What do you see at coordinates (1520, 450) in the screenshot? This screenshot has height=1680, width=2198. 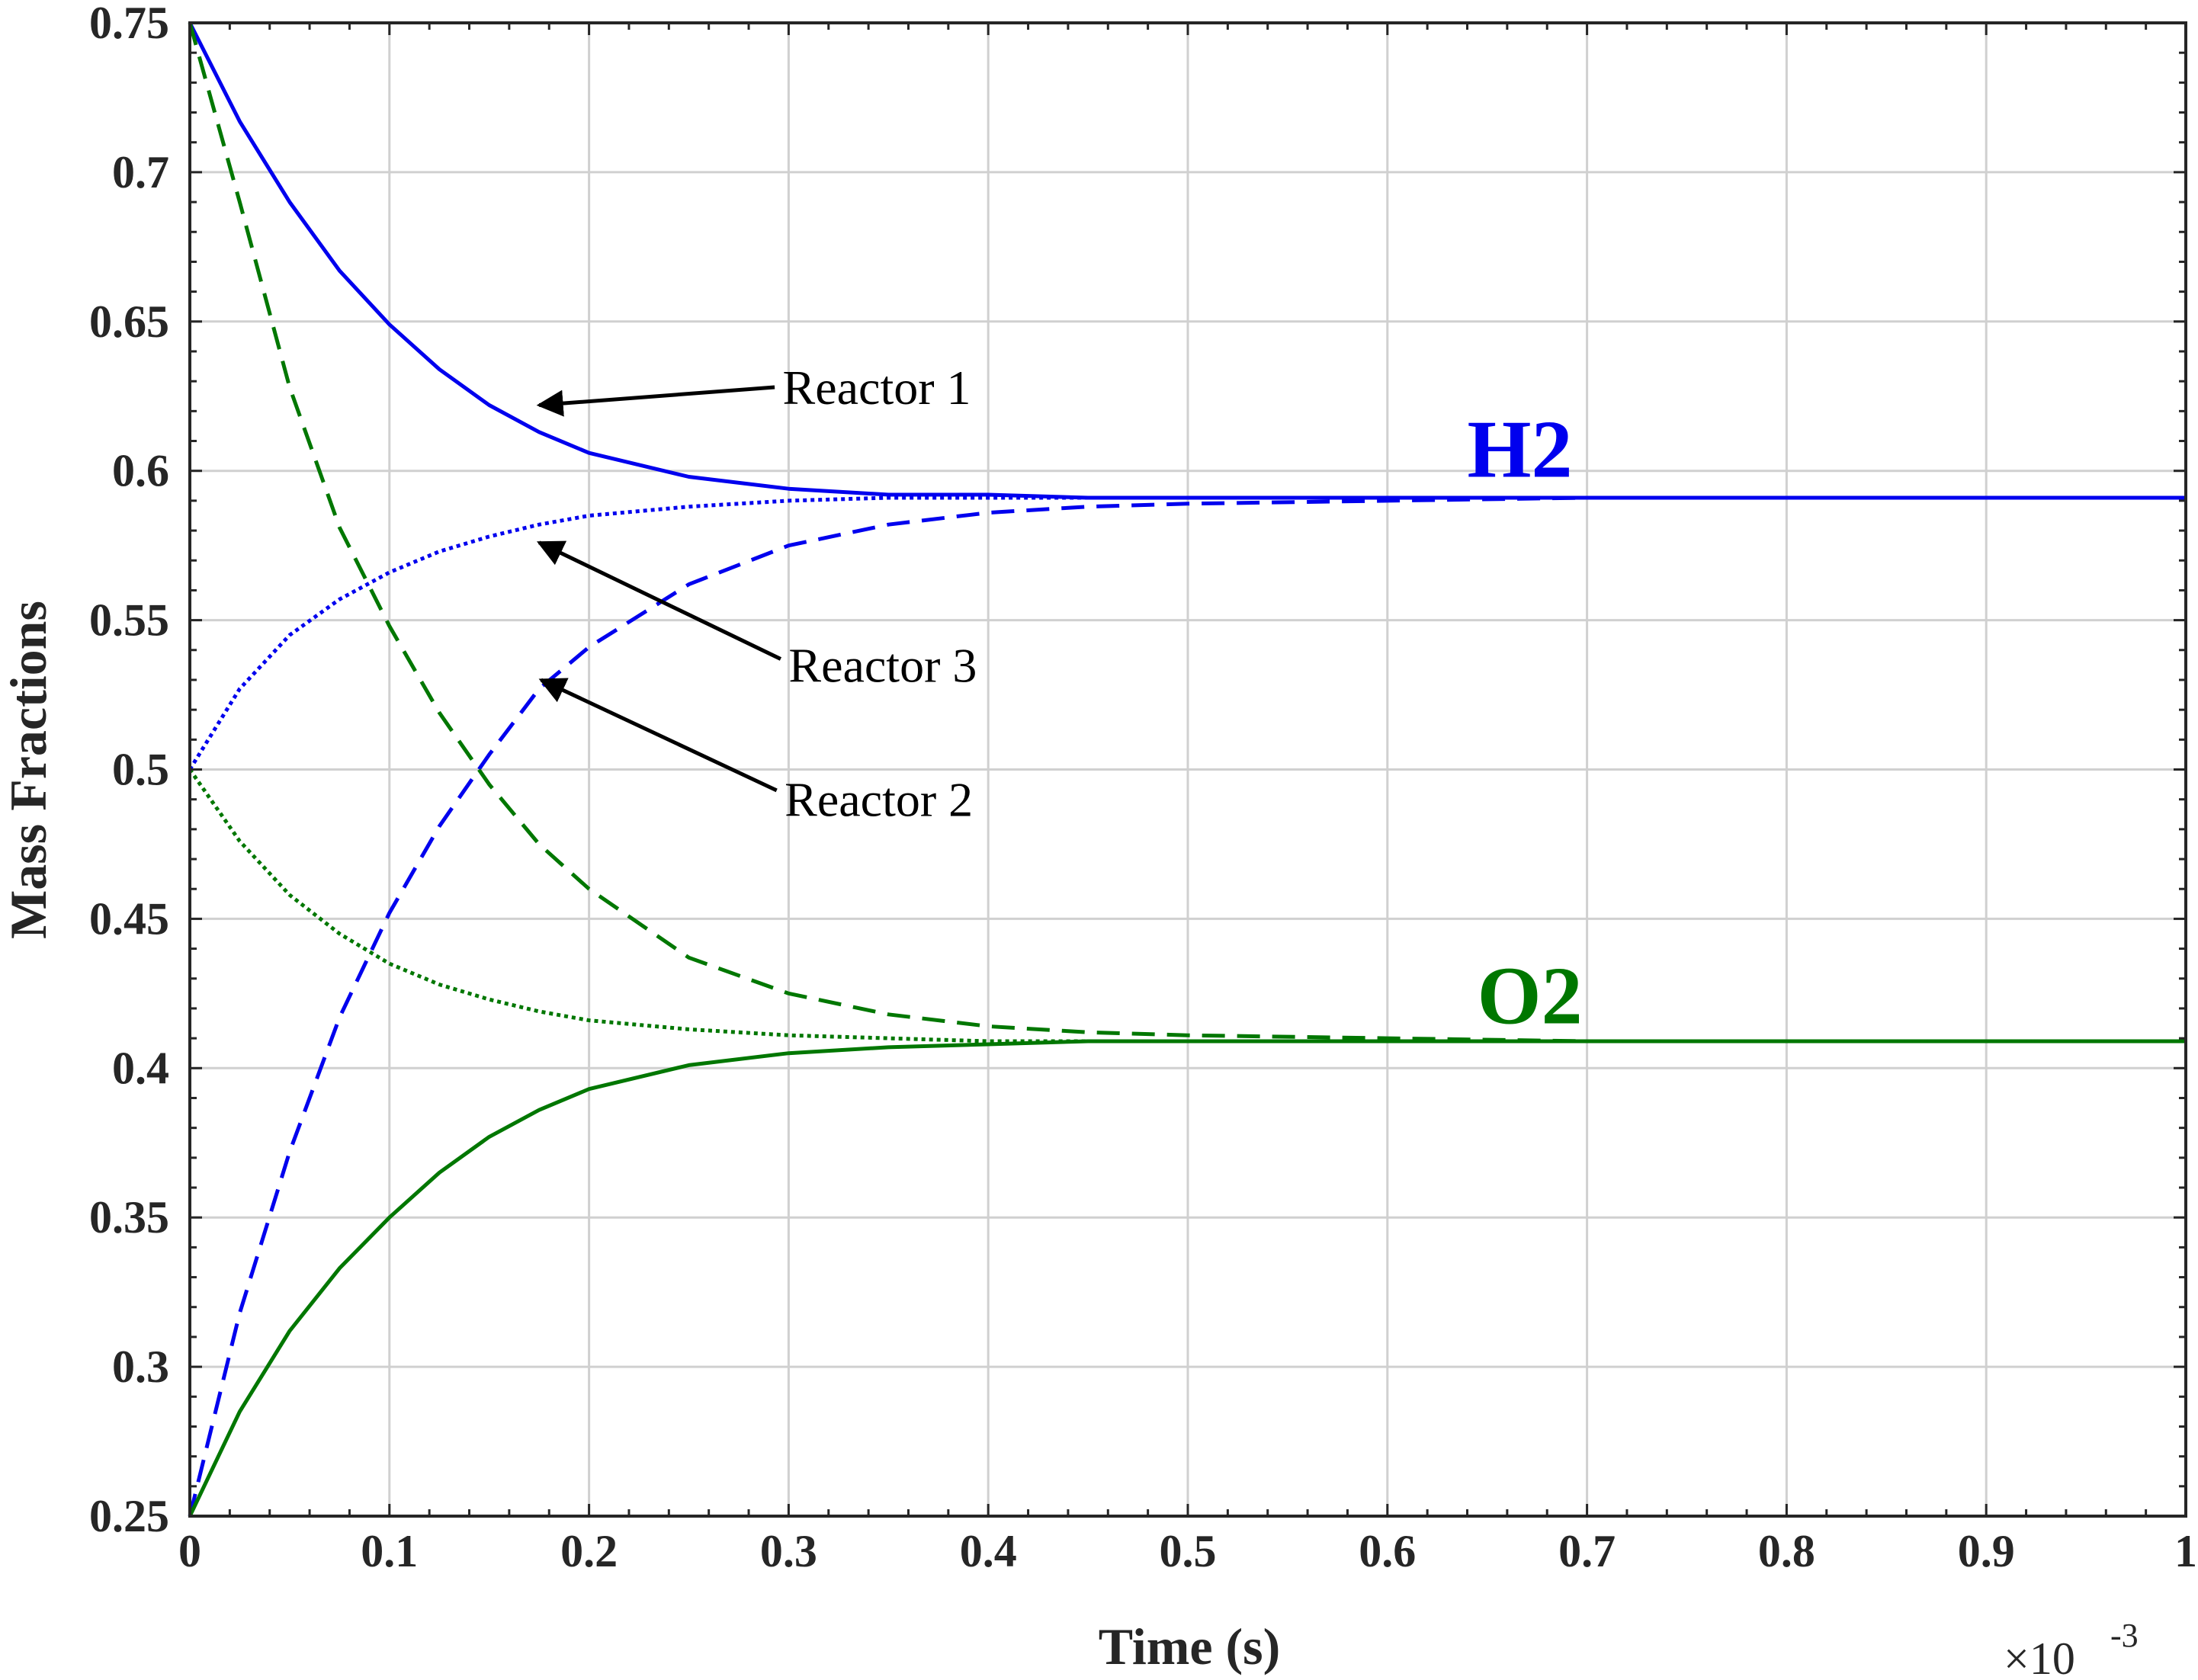 I see `species-label-h2: H2` at bounding box center [1520, 450].